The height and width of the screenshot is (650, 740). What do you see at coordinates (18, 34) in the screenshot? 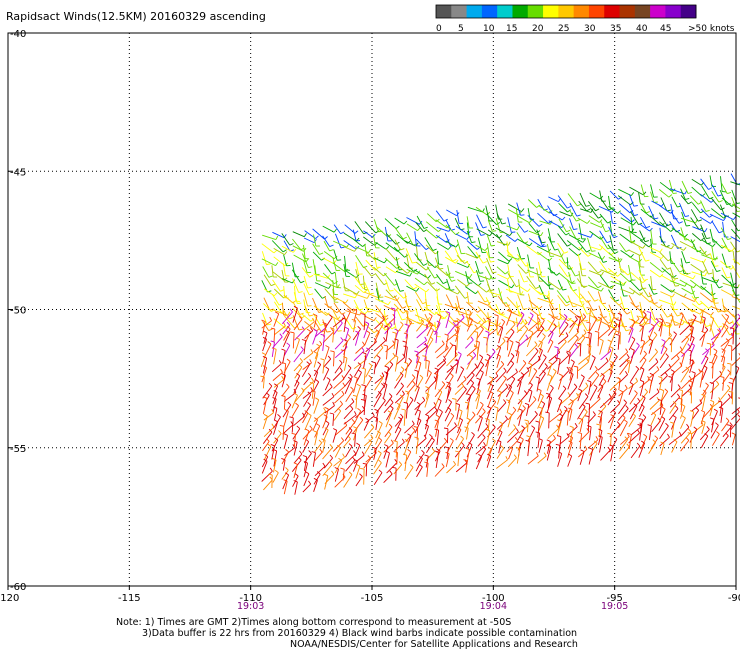
I see `y-tick-label: -40` at bounding box center [18, 34].